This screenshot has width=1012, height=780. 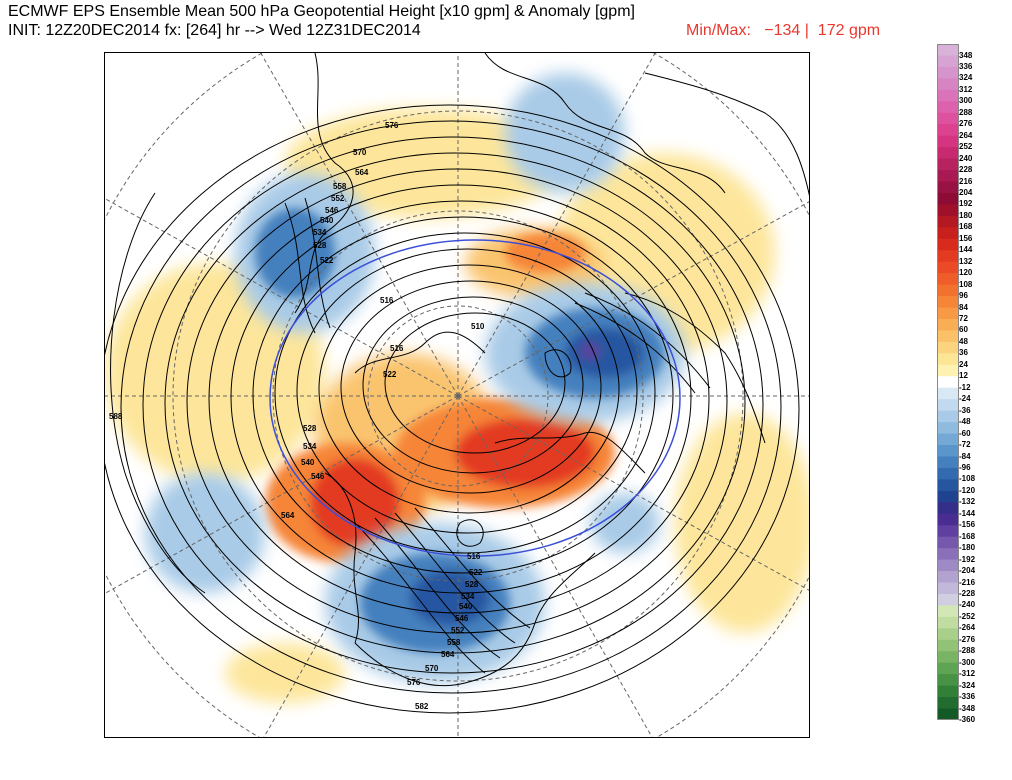 I want to click on minmax-label: Min/Max:, so click(x=718, y=30).